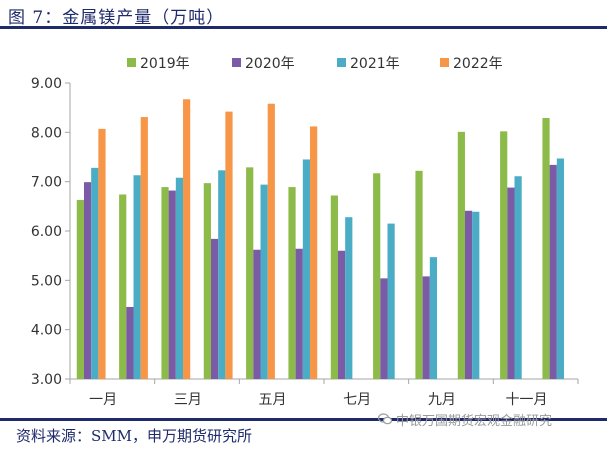 The height and width of the screenshot is (449, 607). Describe the element at coordinates (391, 301) in the screenshot. I see `bar-2021年-八月` at that location.